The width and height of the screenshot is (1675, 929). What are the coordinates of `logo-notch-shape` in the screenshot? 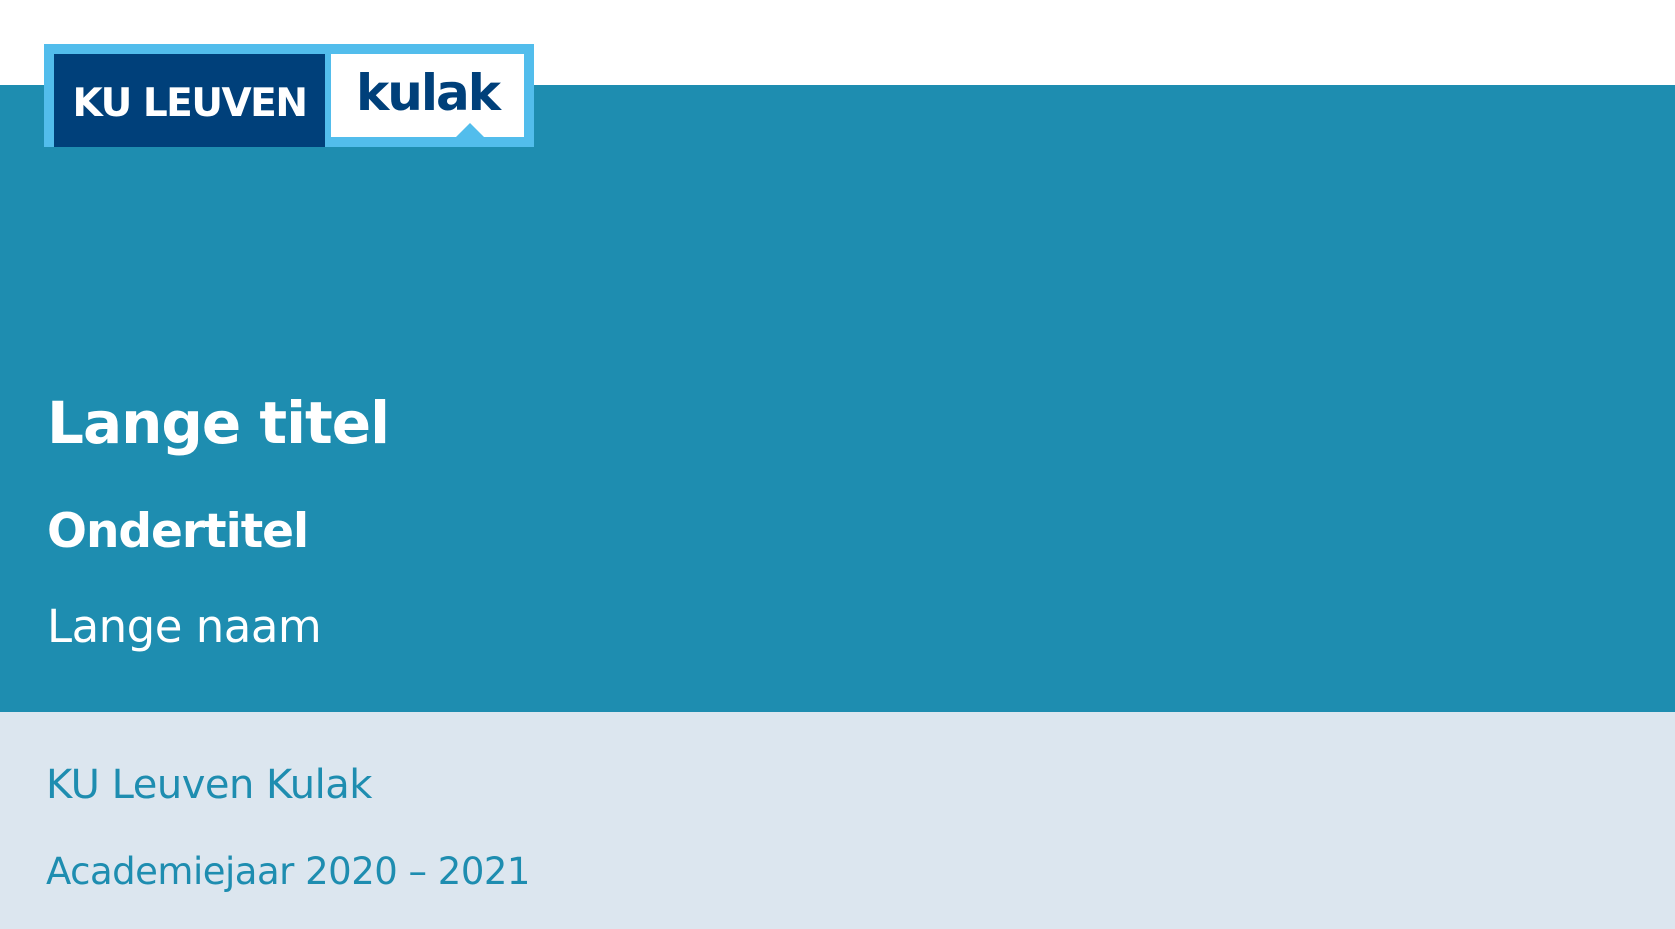 It's located at (470, 131).